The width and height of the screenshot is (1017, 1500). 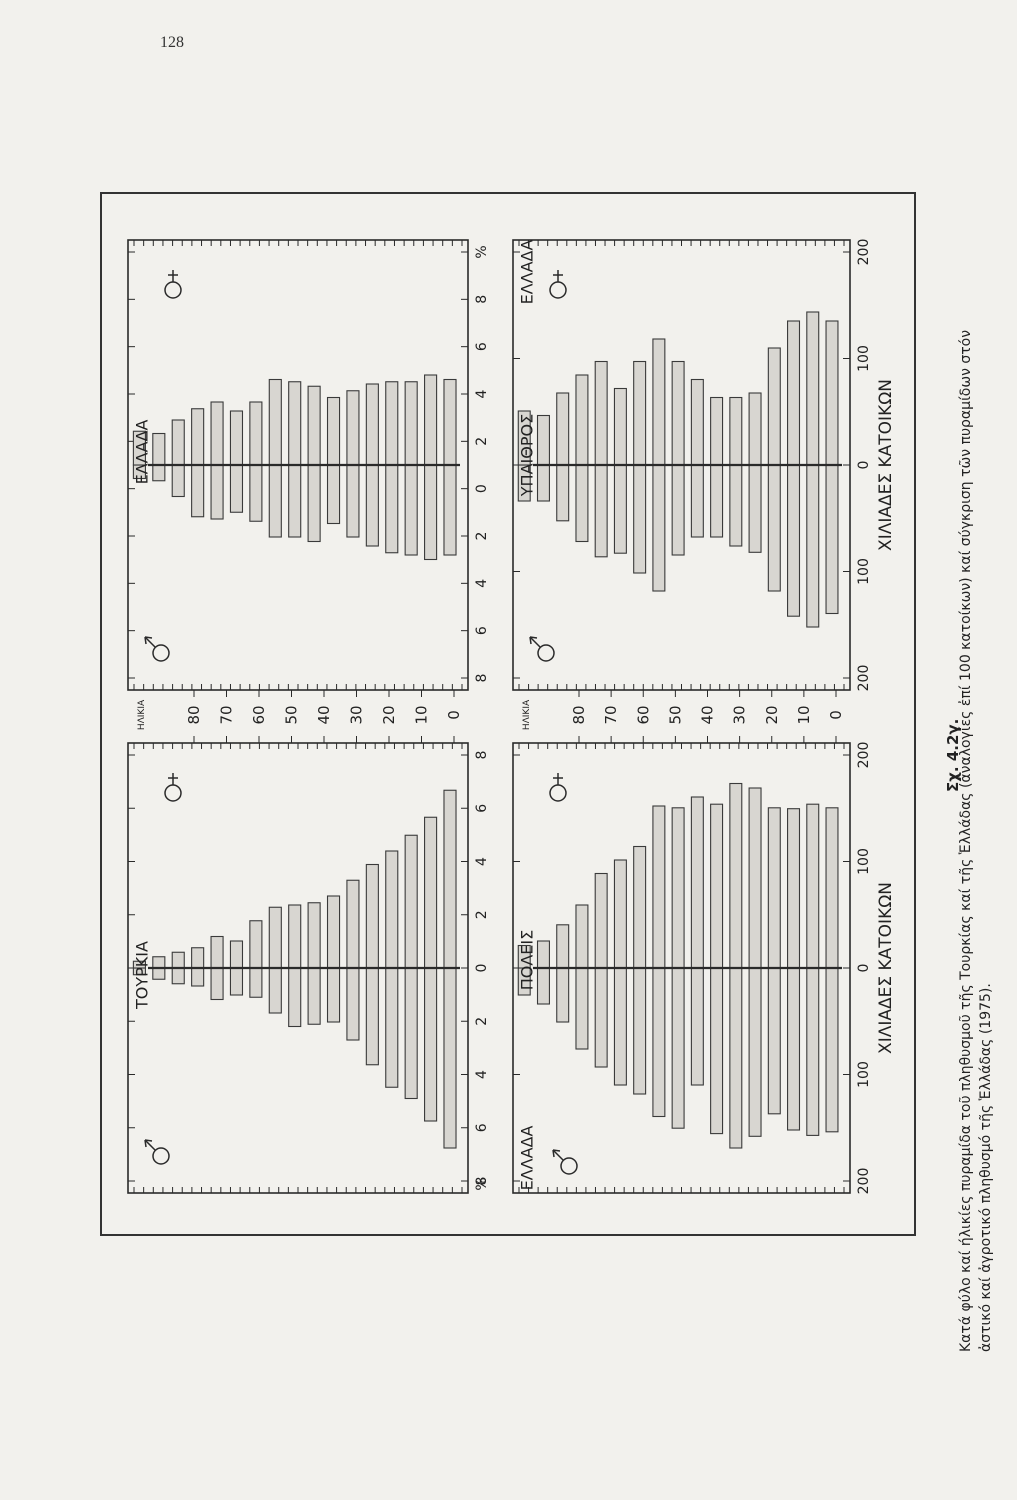 What do you see at coordinates (482, 630) in the screenshot?
I see `value-tick-label: 6` at bounding box center [482, 630].